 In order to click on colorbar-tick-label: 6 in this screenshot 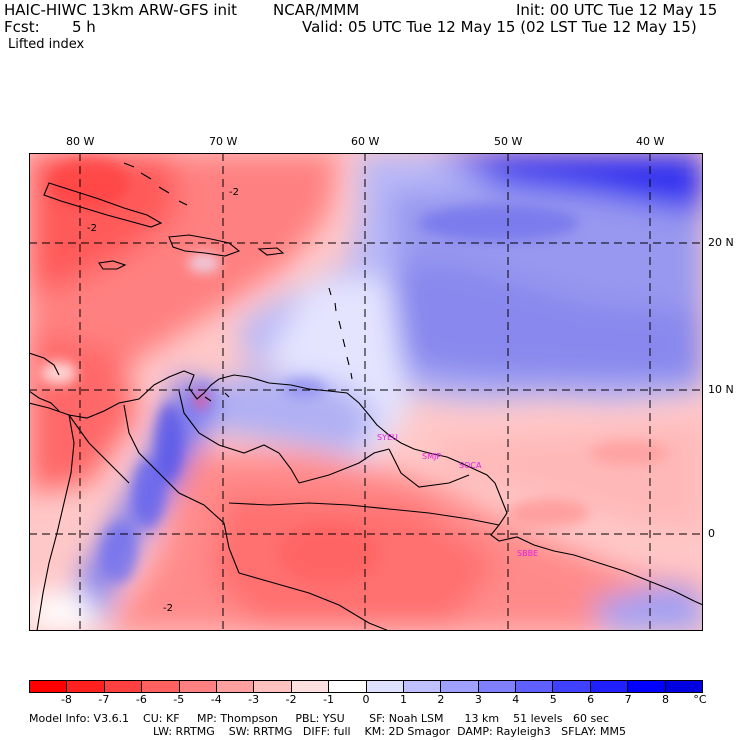, I will do `click(591, 699)`.